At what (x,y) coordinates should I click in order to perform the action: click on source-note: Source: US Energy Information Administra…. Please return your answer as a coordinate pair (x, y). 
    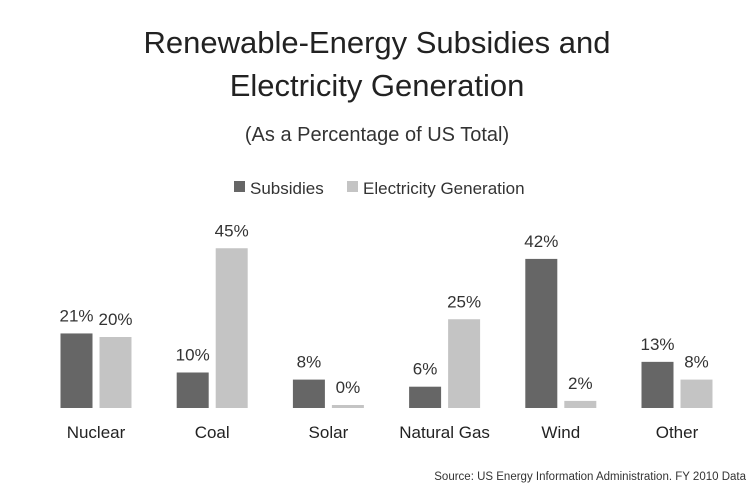
    Looking at the image, I should click on (590, 477).